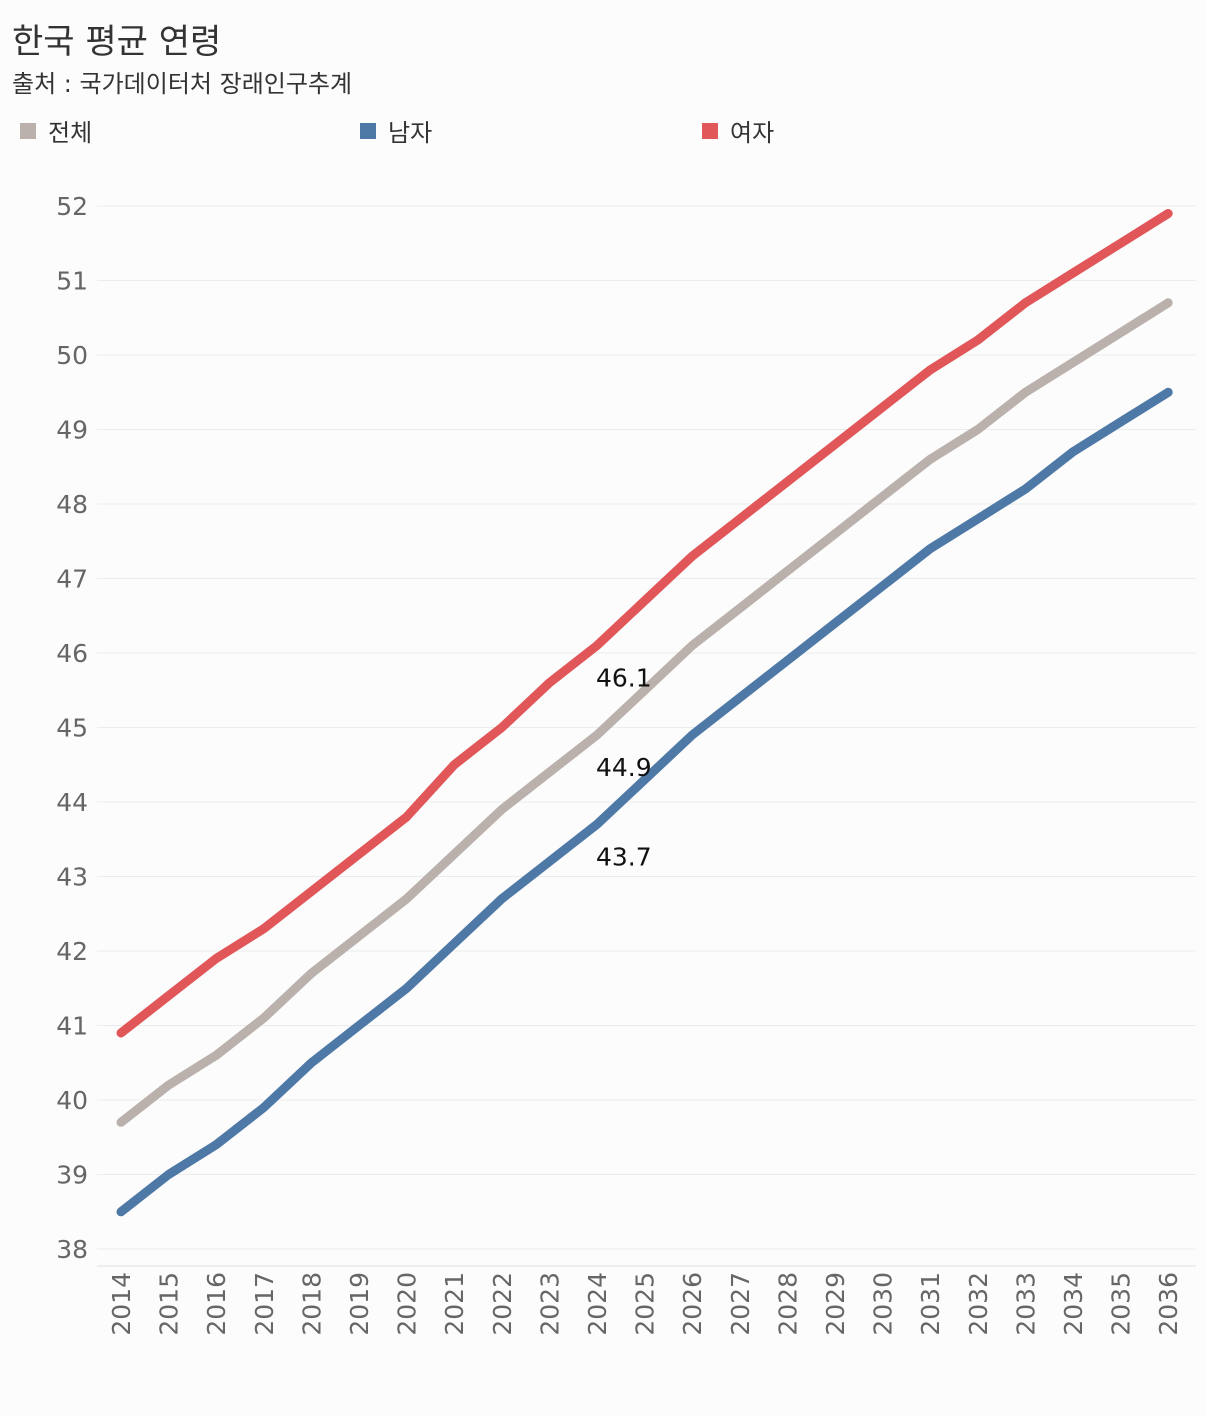 Image resolution: width=1206 pixels, height=1416 pixels. Describe the element at coordinates (72, 579) in the screenshot. I see `y-tick-label-47: 47` at that location.